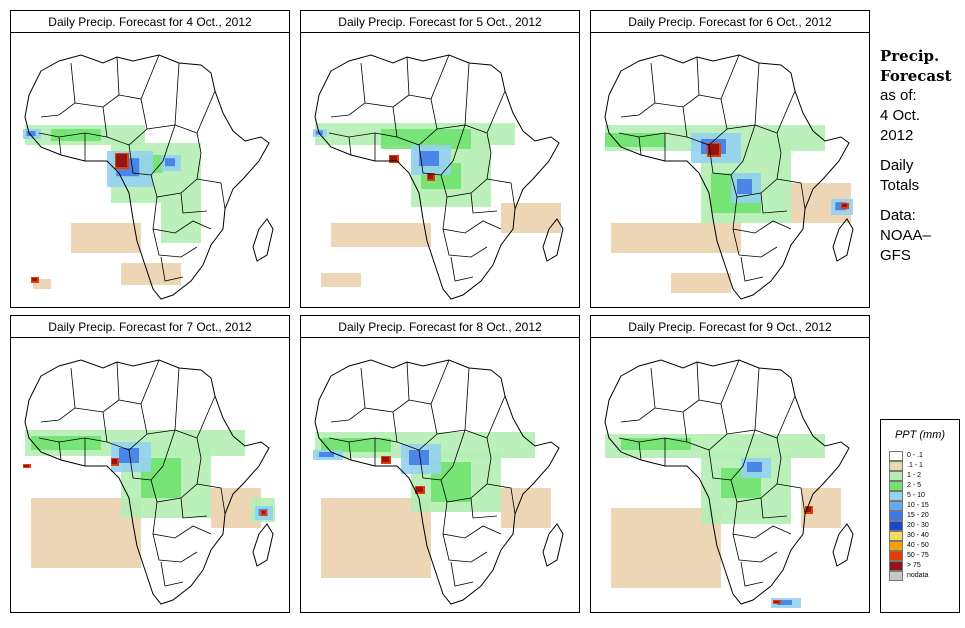 Image resolution: width=965 pixels, height=628 pixels. What do you see at coordinates (150, 327) in the screenshot?
I see `panel-title: Daily Precip. Forecast for 7 Oct., 2012` at bounding box center [150, 327].